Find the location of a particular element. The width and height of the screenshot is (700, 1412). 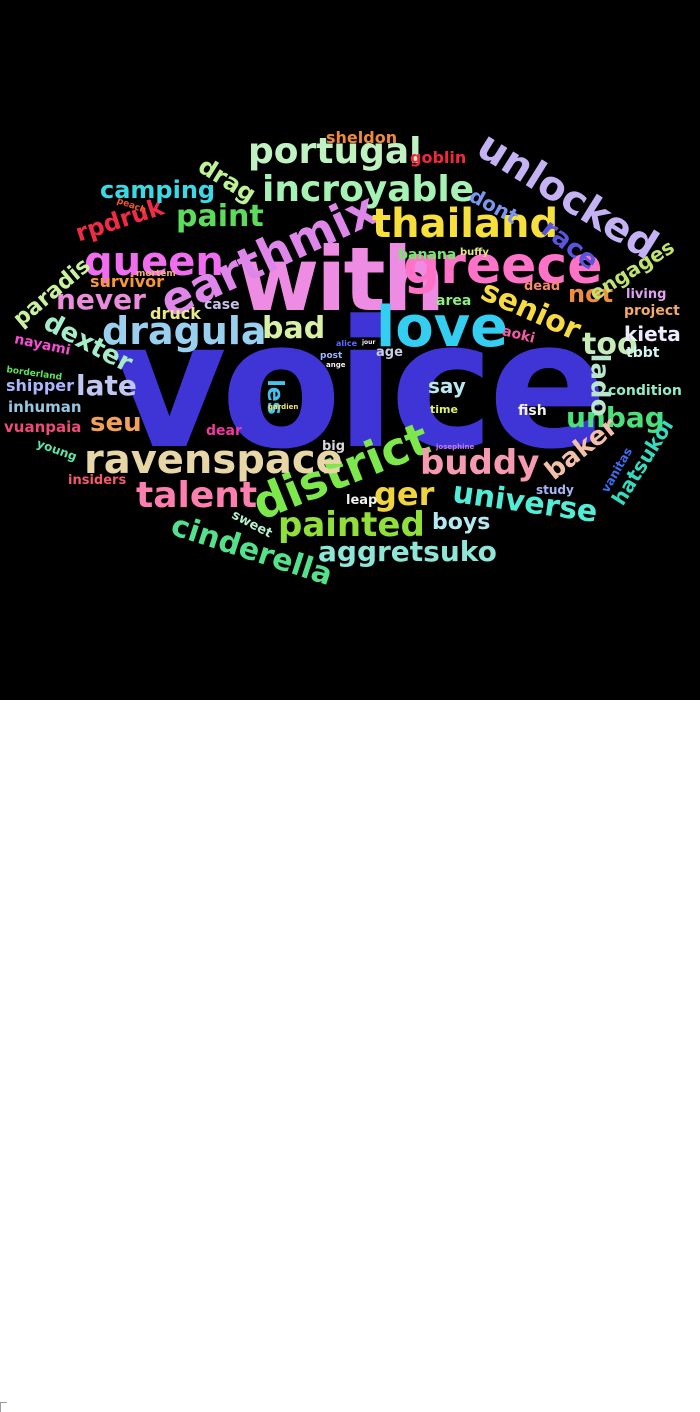

word: gardien is located at coordinates (283, 407).